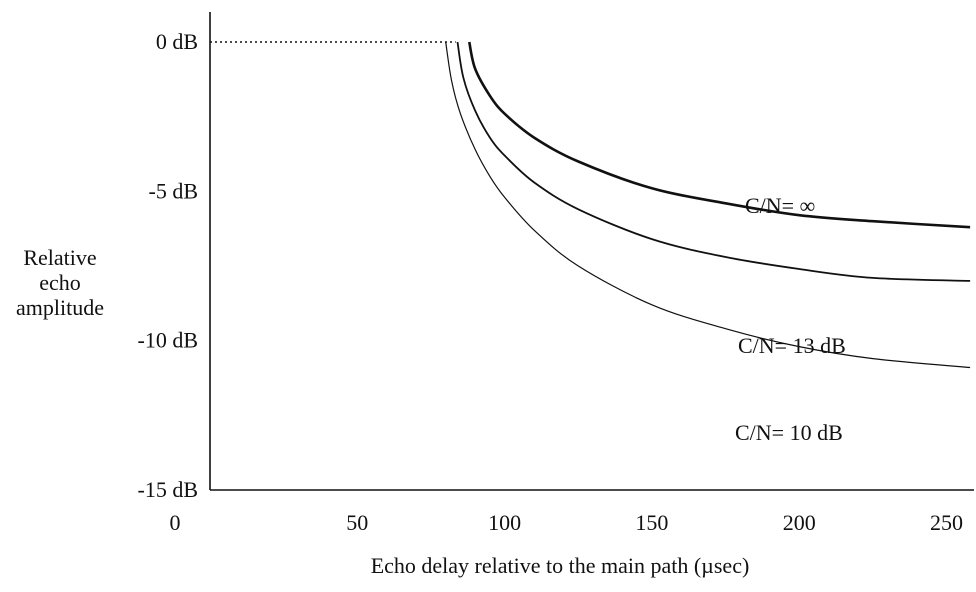  Describe the element at coordinates (60, 282) in the screenshot. I see `y-axis-title-line: echo` at that location.